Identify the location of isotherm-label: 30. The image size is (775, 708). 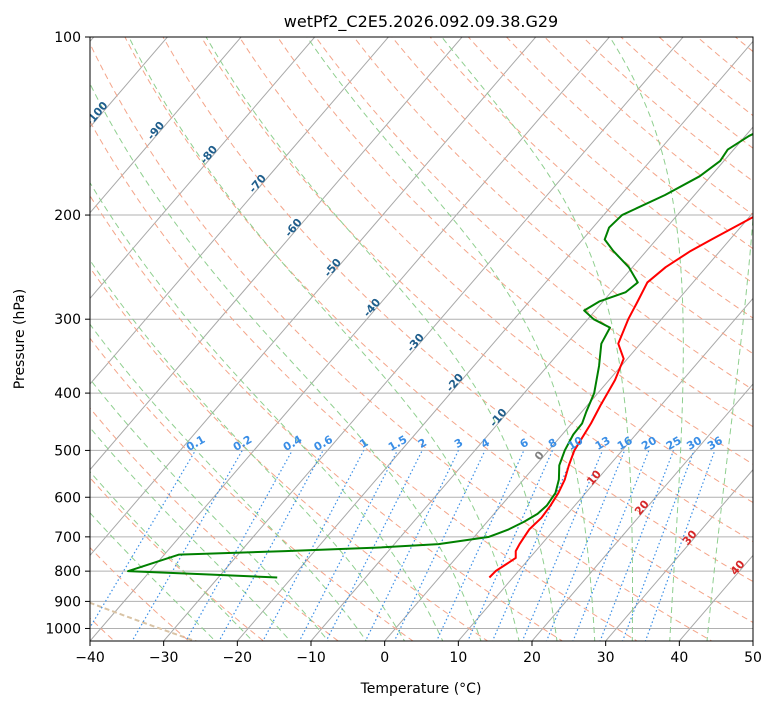
(690, 537).